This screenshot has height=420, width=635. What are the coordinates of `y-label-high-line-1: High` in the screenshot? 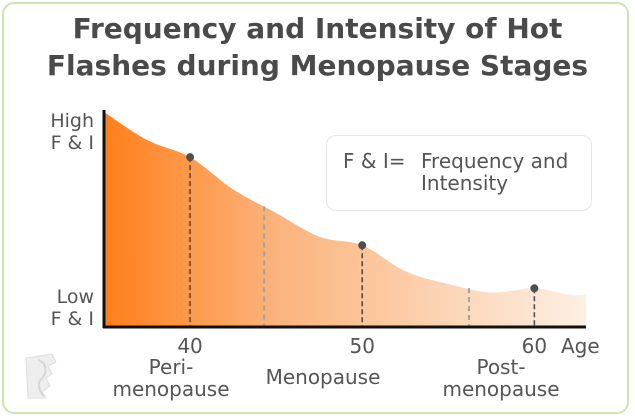 It's located at (72, 121).